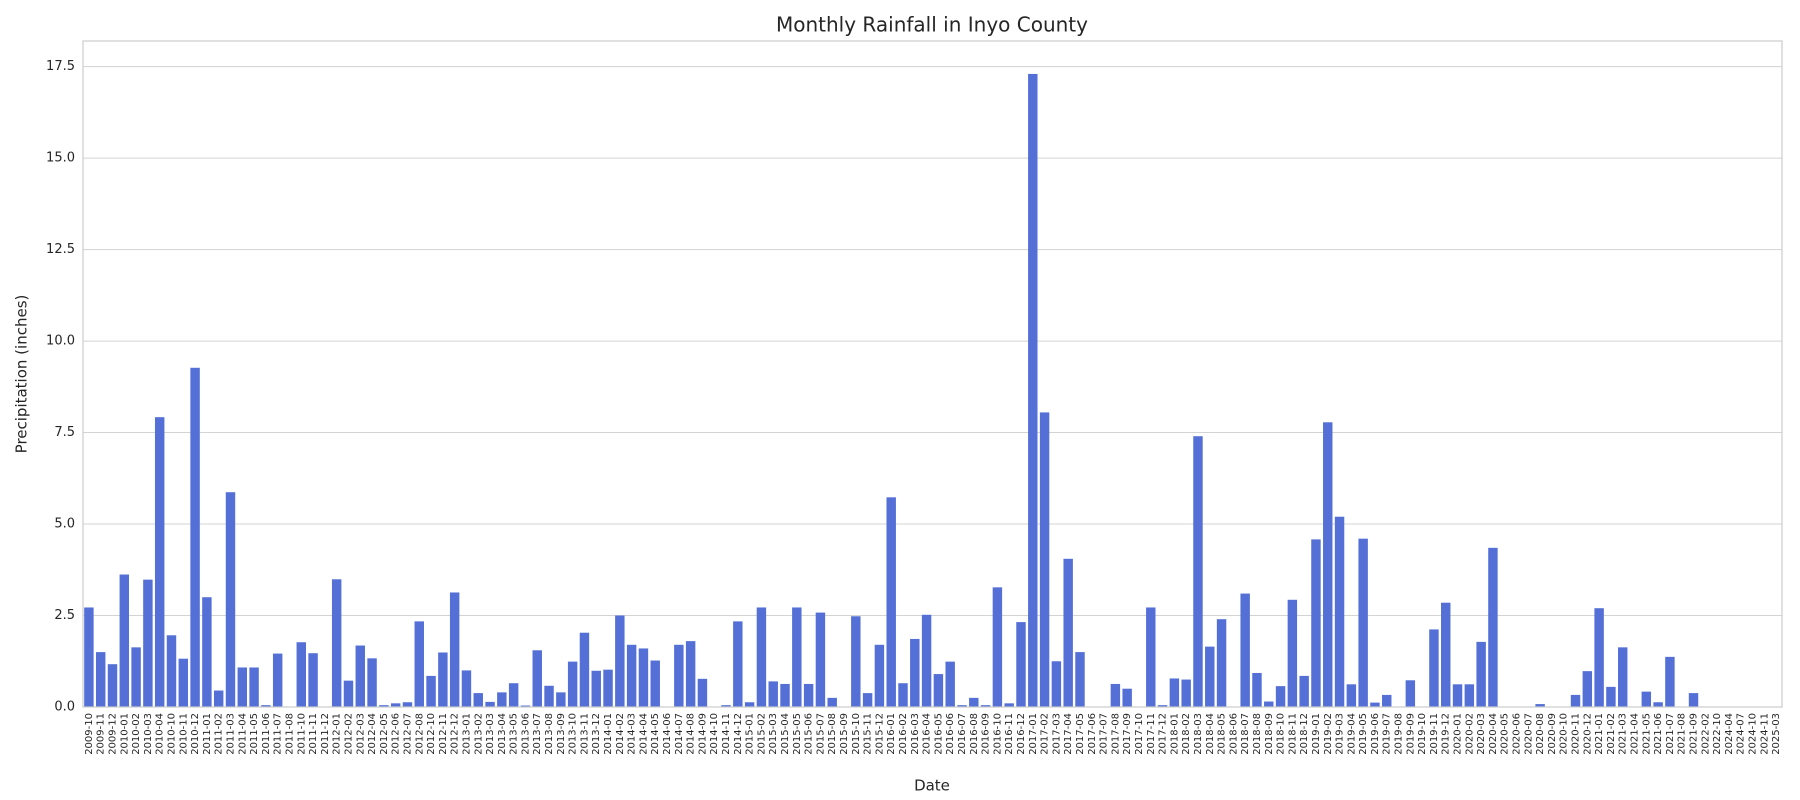 This screenshot has width=1800, height=800. What do you see at coordinates (549, 734) in the screenshot?
I see `x-tick-label: 2013-08` at bounding box center [549, 734].